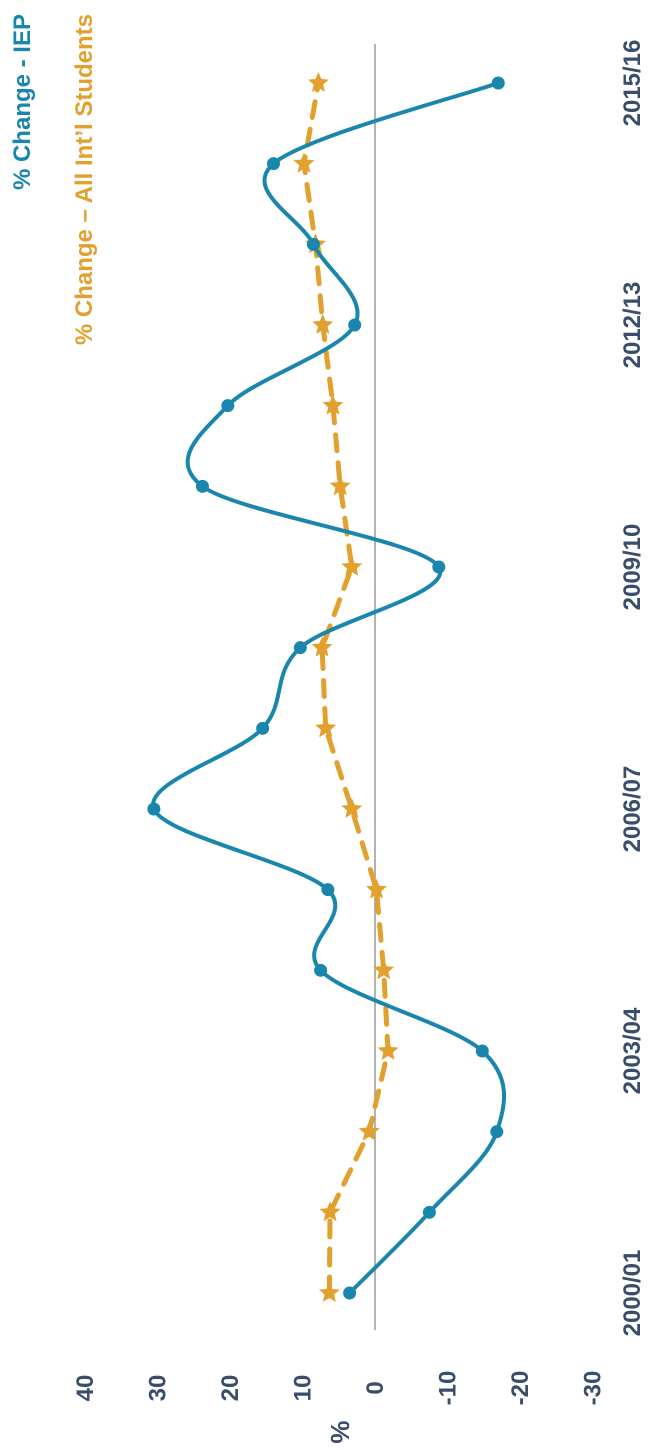 Image resolution: width=648 pixels, height=1450 pixels. What do you see at coordinates (158, 1388) in the screenshot?
I see `y-tick-label: 30` at bounding box center [158, 1388].